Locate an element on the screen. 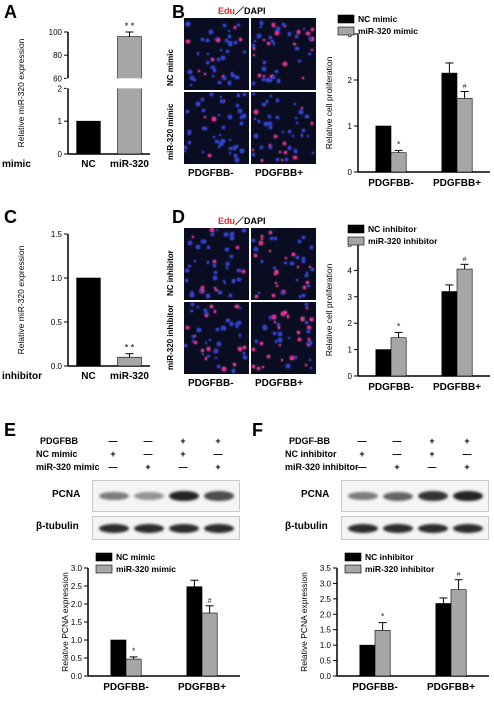 Image resolution: width=494 pixels, height=707 pixels. y-tick-label: 1.0 is located at coordinates (326, 645).